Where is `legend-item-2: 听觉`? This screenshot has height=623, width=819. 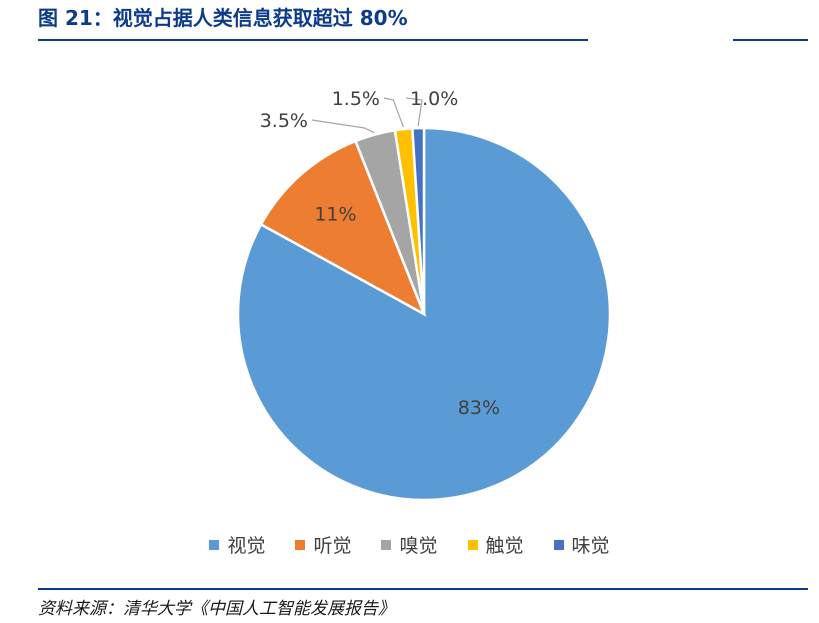
legend-item-2: 听觉 is located at coordinates (323, 544).